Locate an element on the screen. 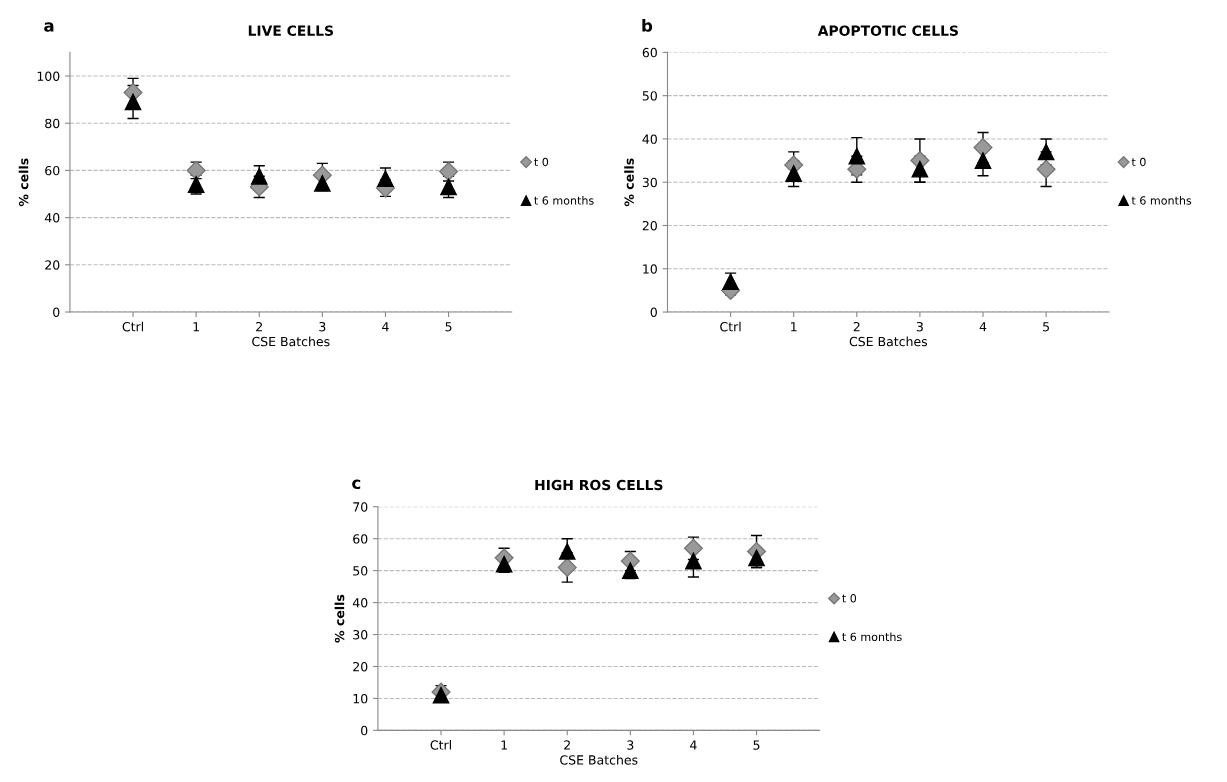 This screenshot has height=782, width=1227. y-tick-label: 70 is located at coordinates (360, 507).